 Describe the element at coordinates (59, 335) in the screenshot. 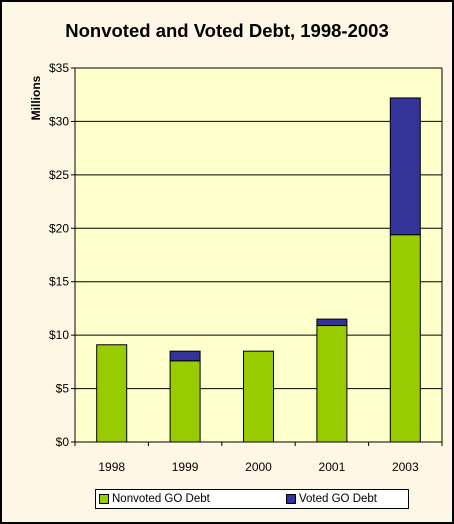

I see `y-tick-label: $10` at that location.